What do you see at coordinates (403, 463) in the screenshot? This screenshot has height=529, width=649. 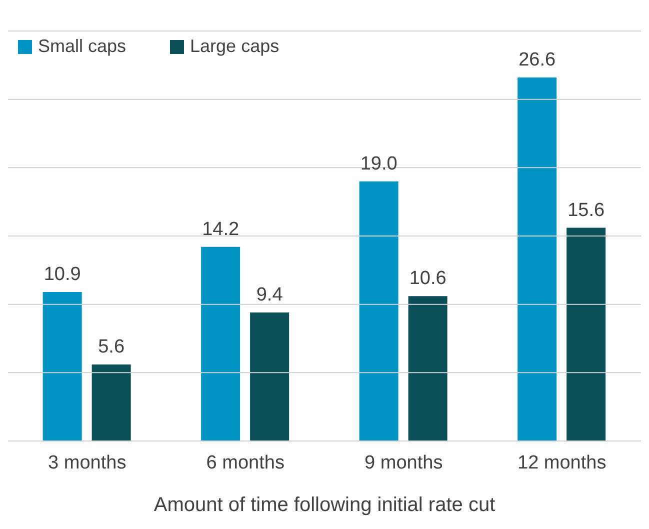 I see `x-tick-label: 9 months` at bounding box center [403, 463].